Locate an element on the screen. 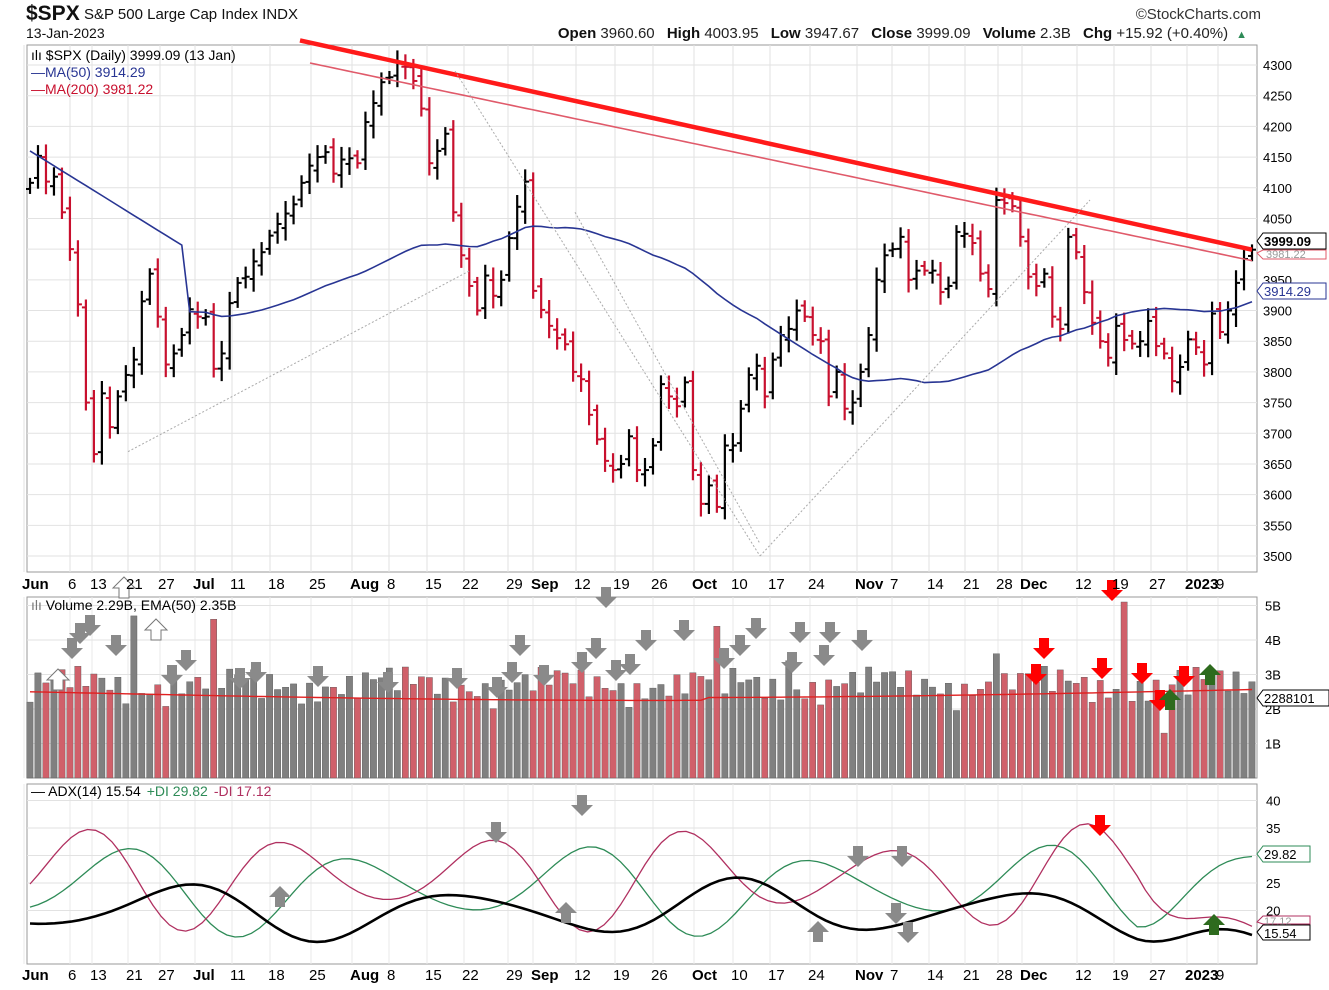  svg-text: 15.54 is located at coordinates (1280, 933).